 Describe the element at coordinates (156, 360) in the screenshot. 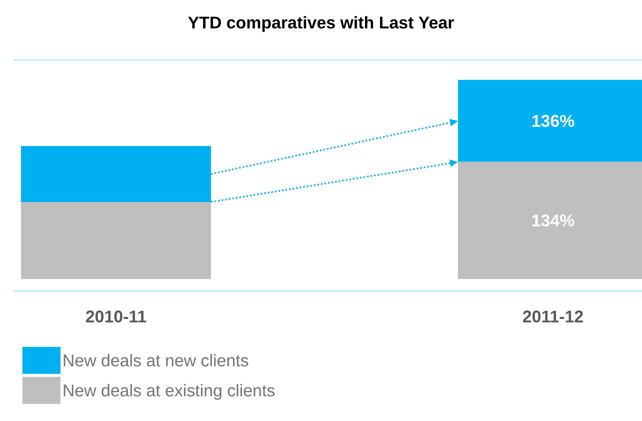

I see `legend-label: New deals at new clients` at that location.